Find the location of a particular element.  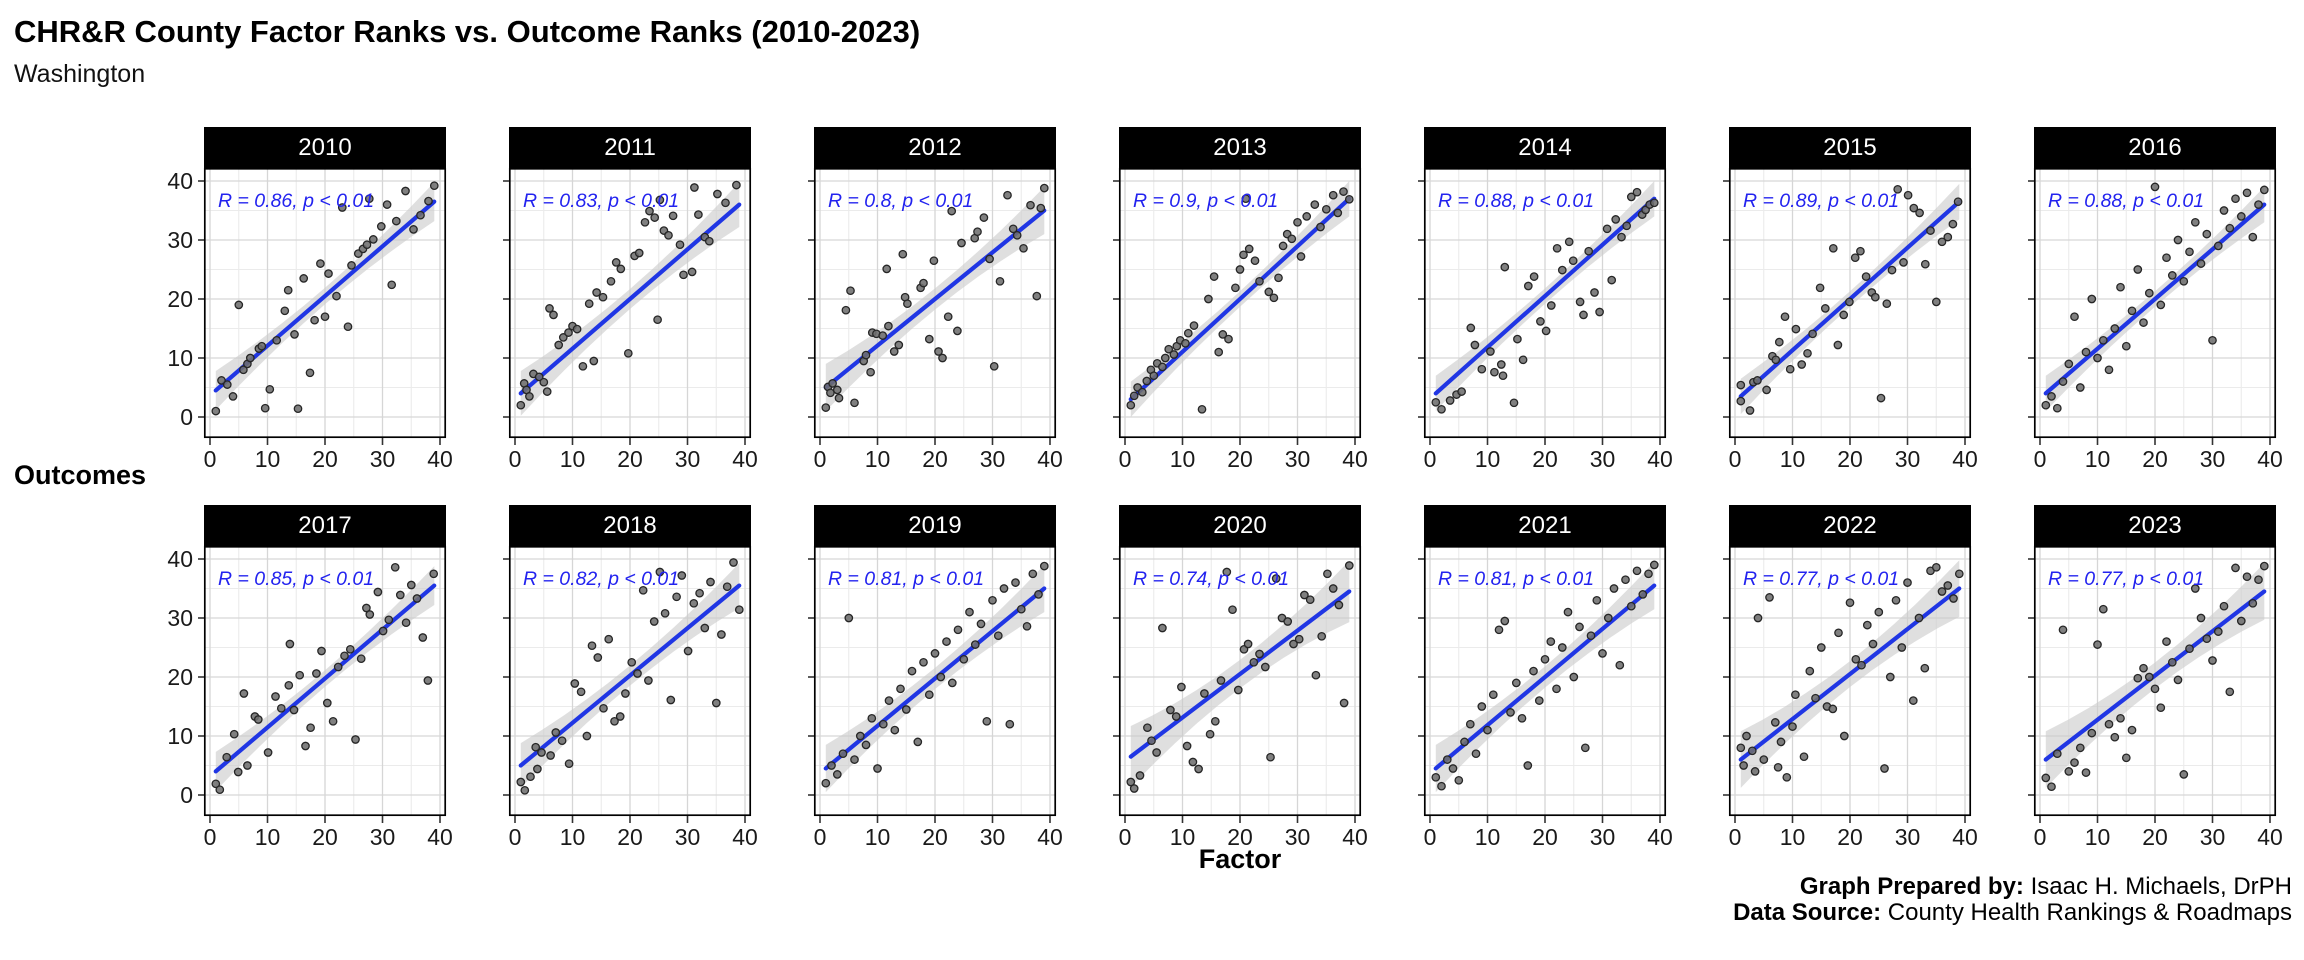

correlation-label: R = 0.86, p < 0.01 is located at coordinates (296, 201).